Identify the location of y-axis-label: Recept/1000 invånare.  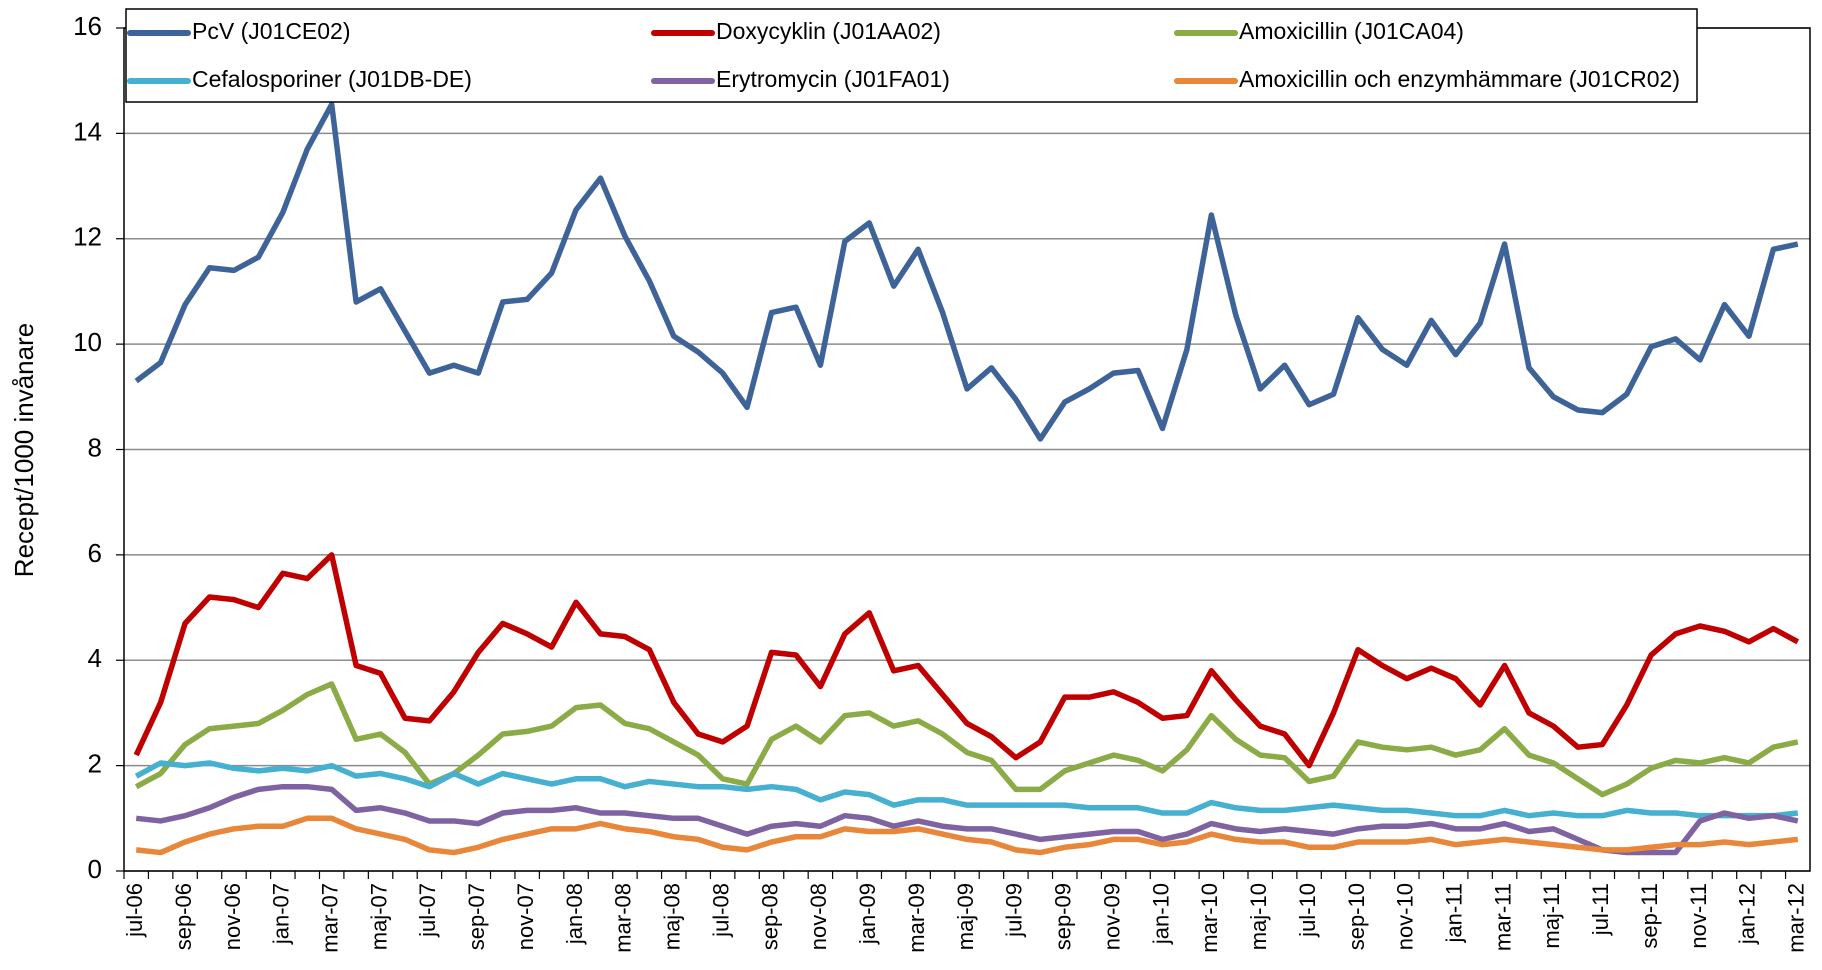
(24, 450).